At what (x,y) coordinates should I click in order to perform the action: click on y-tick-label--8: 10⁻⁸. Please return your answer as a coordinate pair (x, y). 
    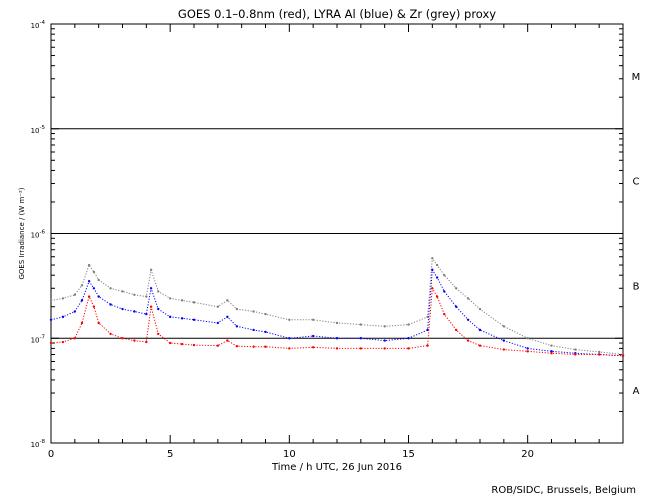
    Looking at the image, I should click on (38, 444).